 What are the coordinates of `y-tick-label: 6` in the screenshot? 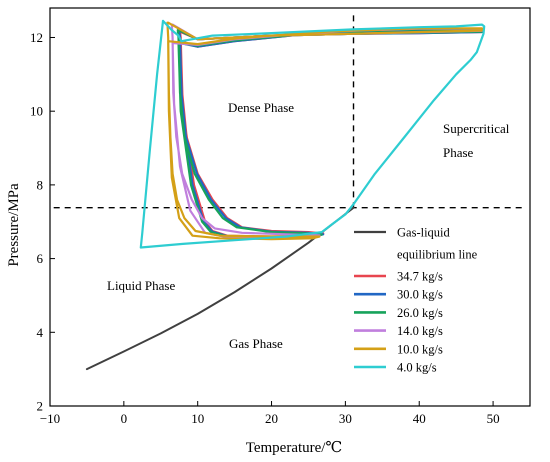 It's located at (40, 258).